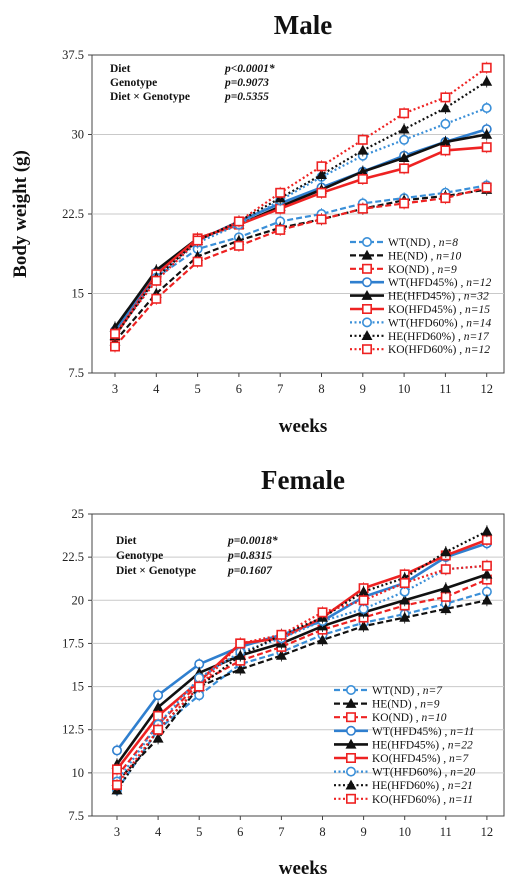  Describe the element at coordinates (404, 389) in the screenshot. I see `male-x-tick-label: 10` at that location.